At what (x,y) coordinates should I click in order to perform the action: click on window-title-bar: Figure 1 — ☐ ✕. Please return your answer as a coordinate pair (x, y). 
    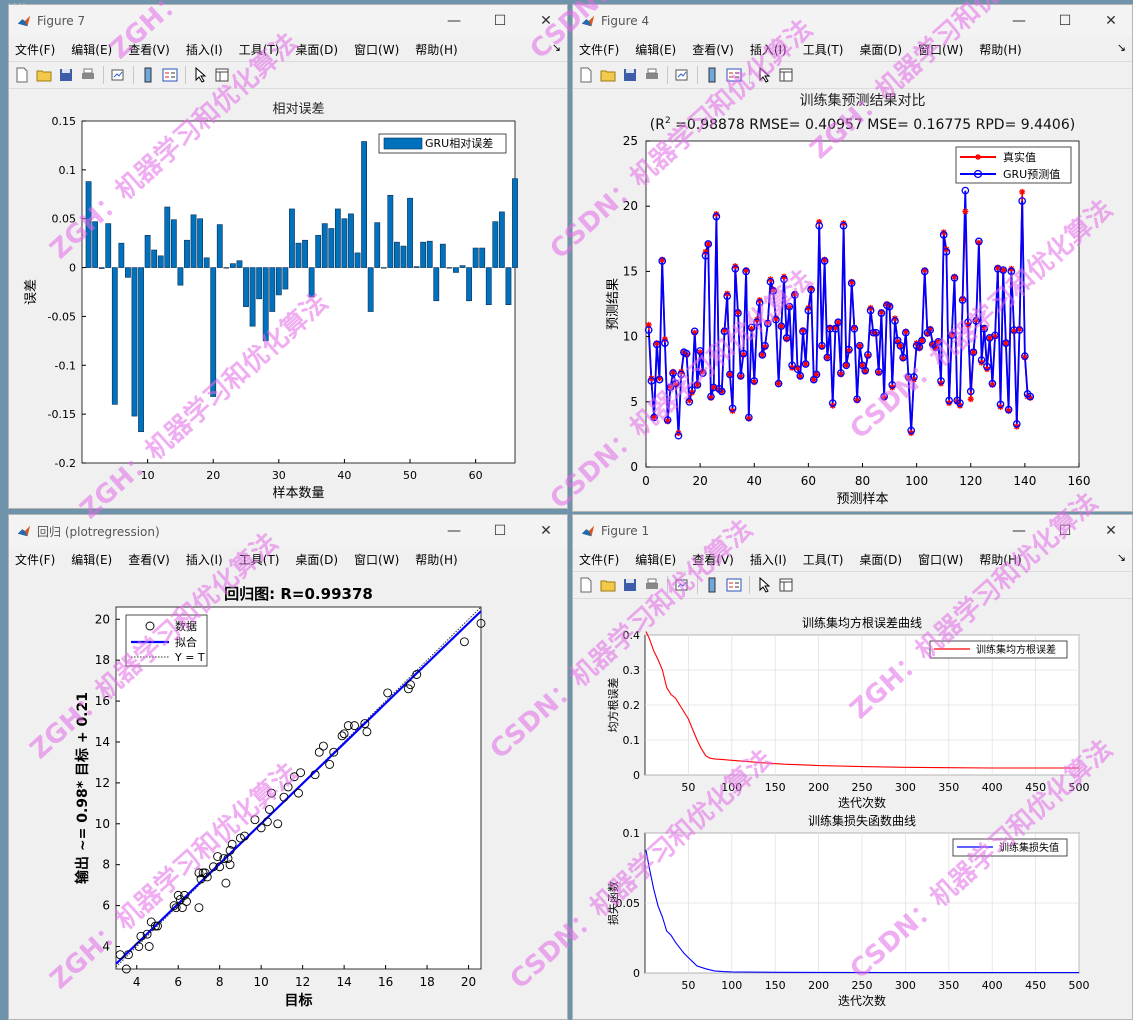
    Looking at the image, I should click on (852, 531).